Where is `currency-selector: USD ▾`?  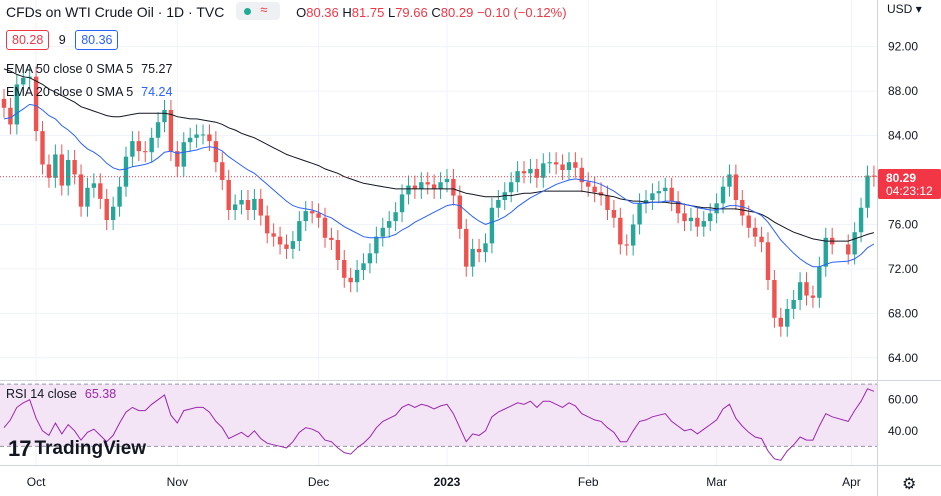
currency-selector: USD ▾ is located at coordinates (904, 9).